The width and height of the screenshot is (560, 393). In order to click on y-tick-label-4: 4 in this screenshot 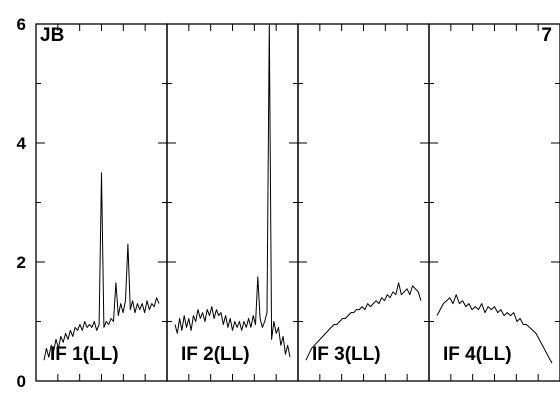, I will do `click(22, 143)`.